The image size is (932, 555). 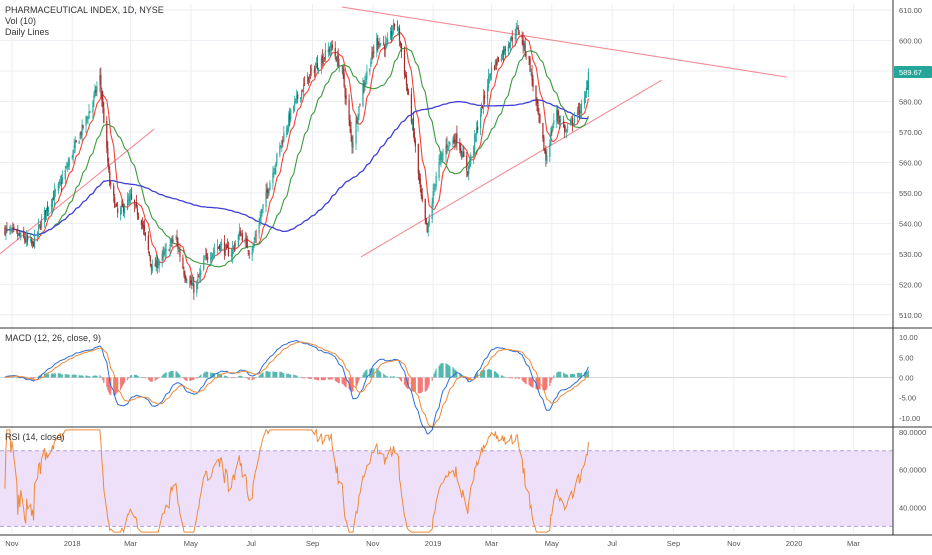 What do you see at coordinates (673, 543) in the screenshot?
I see `time-tick-label: Sep` at bounding box center [673, 543].